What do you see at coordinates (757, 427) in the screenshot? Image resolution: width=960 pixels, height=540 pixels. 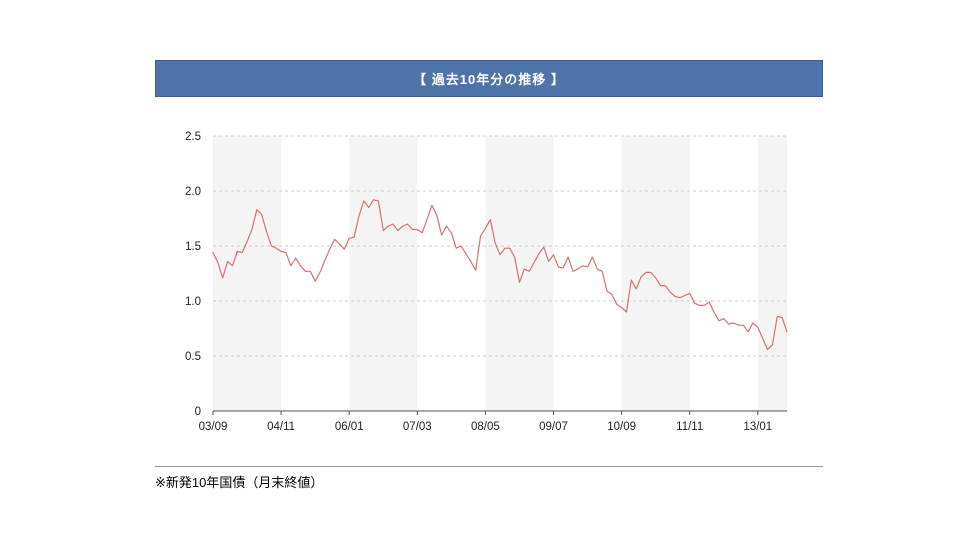 I see `svg-text: 13/01` at bounding box center [757, 427].